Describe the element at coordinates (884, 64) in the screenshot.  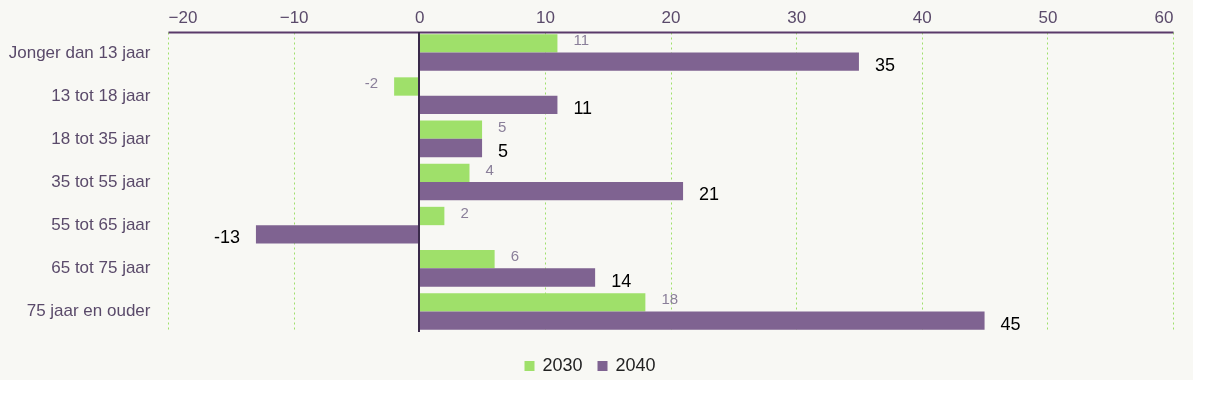
I see `data-label: 35` at that location.